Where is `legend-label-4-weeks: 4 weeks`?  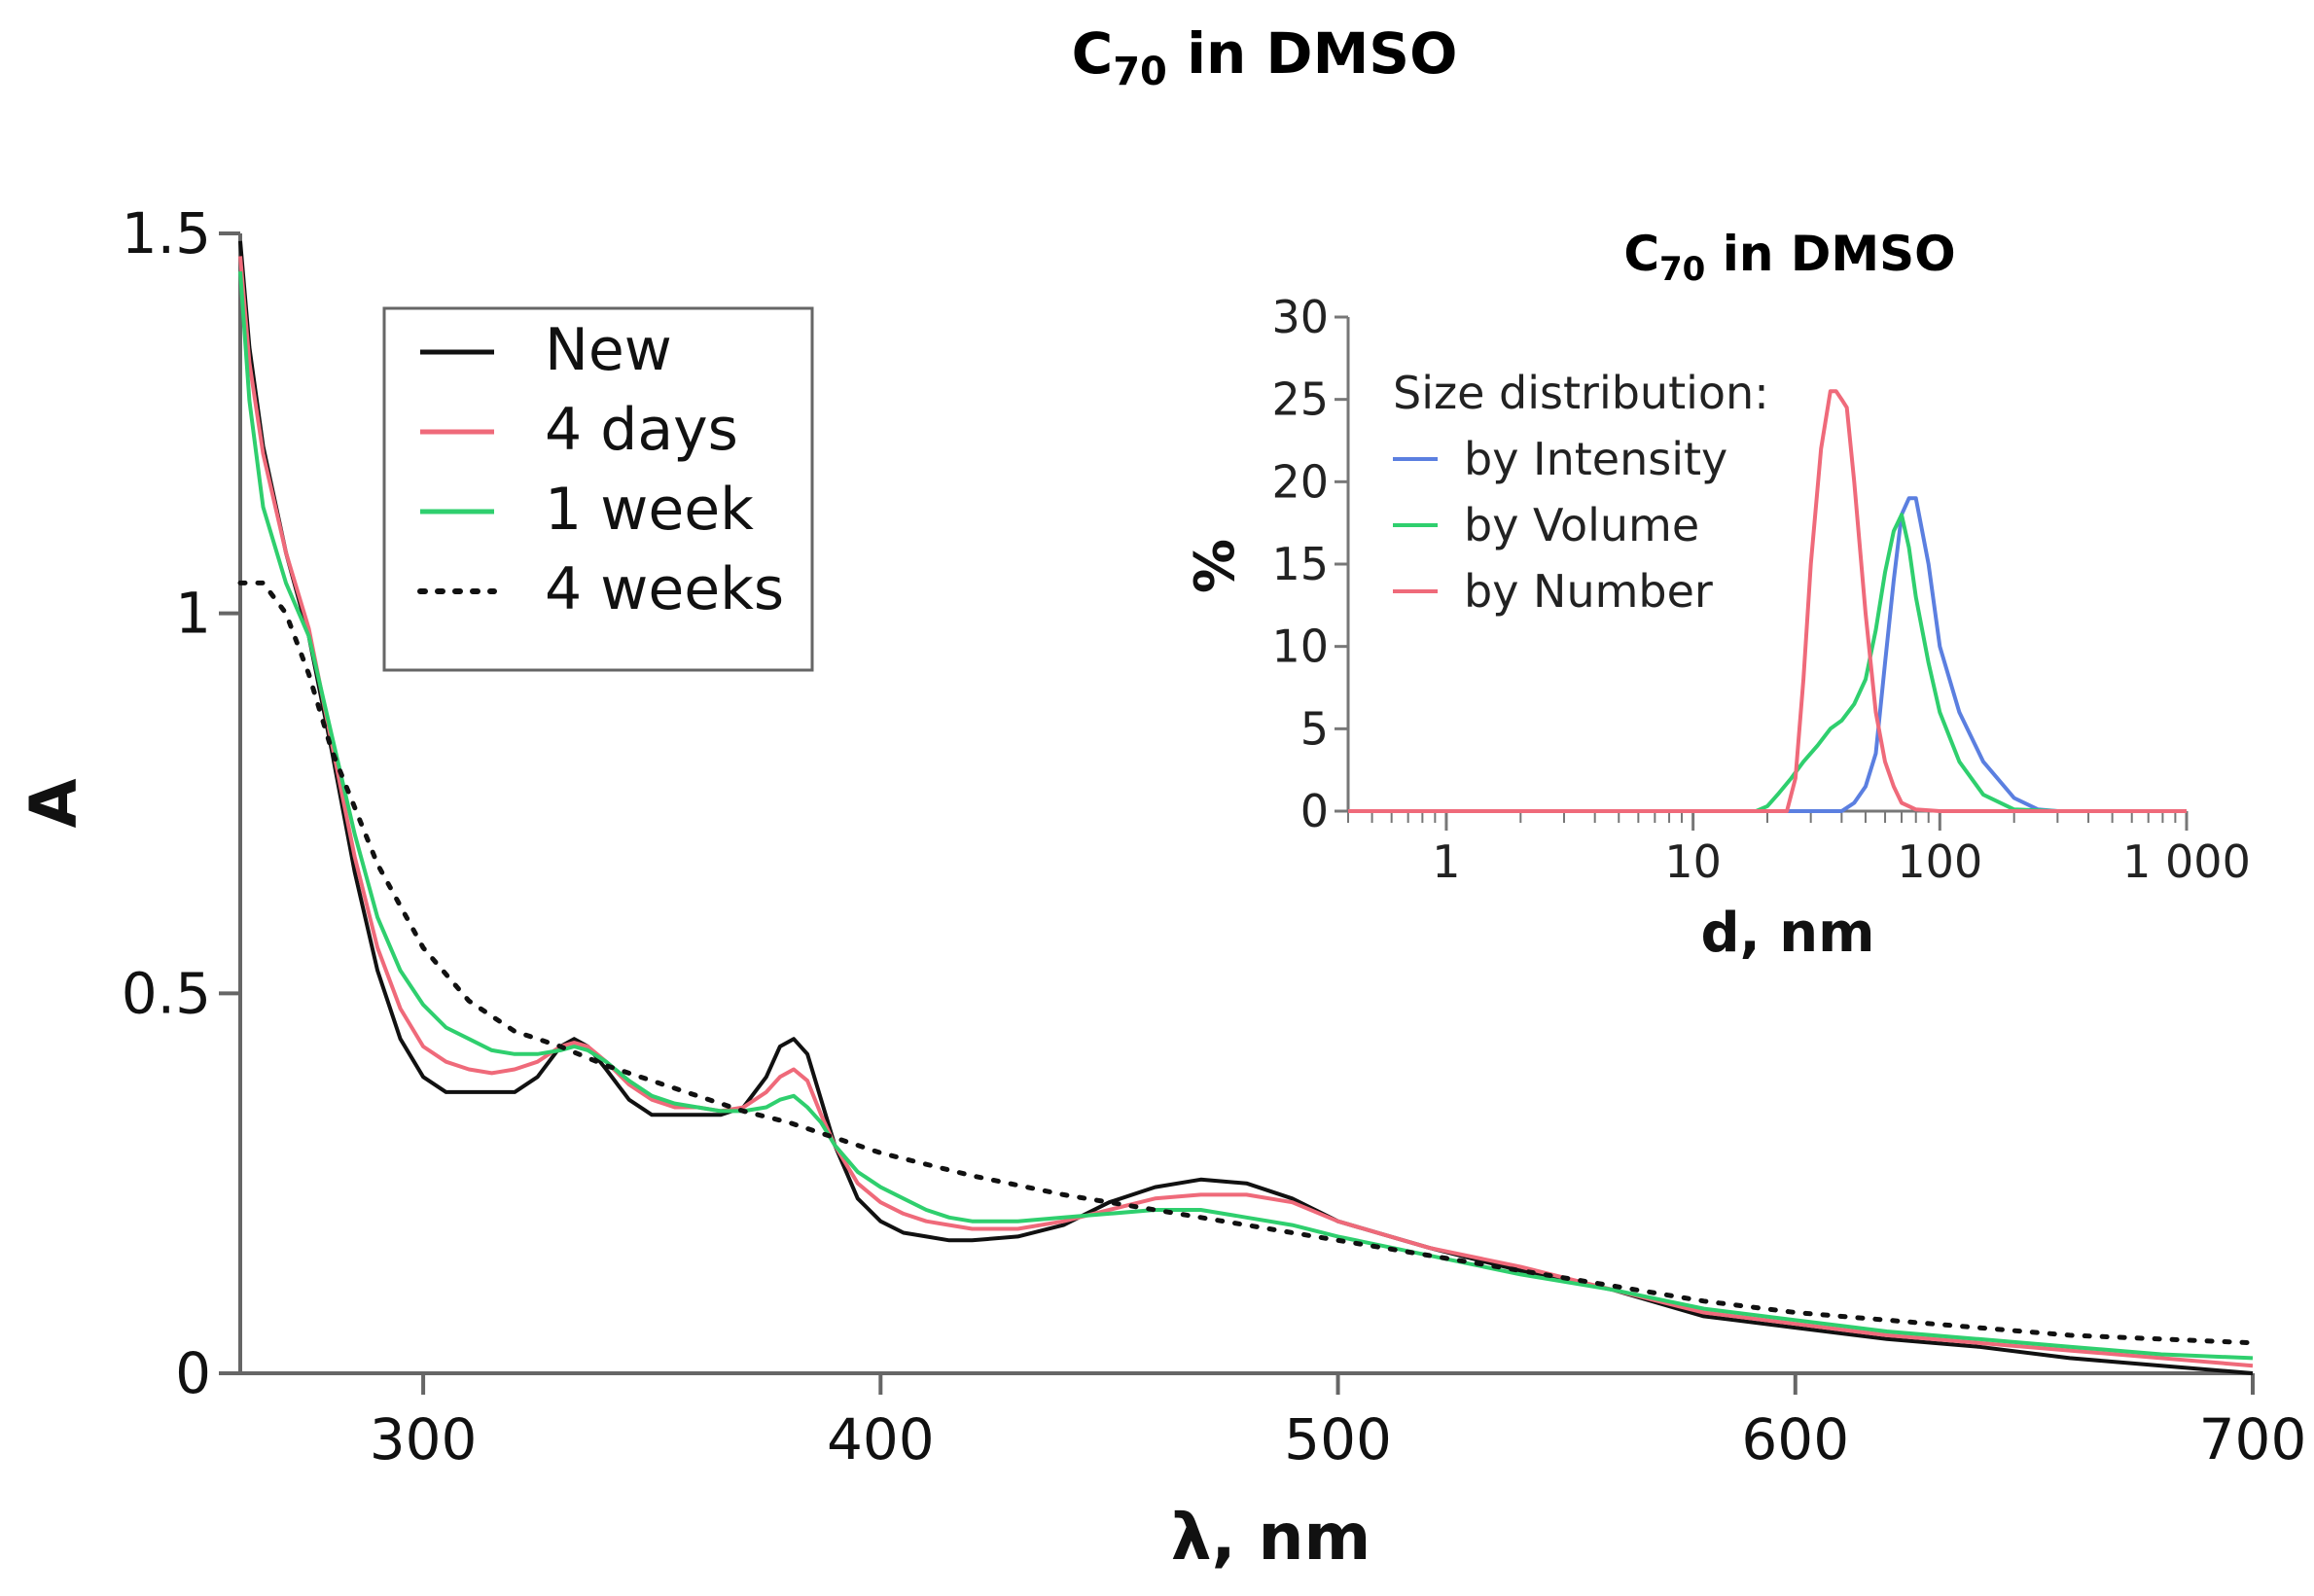
legend-label-4-weeks: 4 weeks is located at coordinates (664, 589).